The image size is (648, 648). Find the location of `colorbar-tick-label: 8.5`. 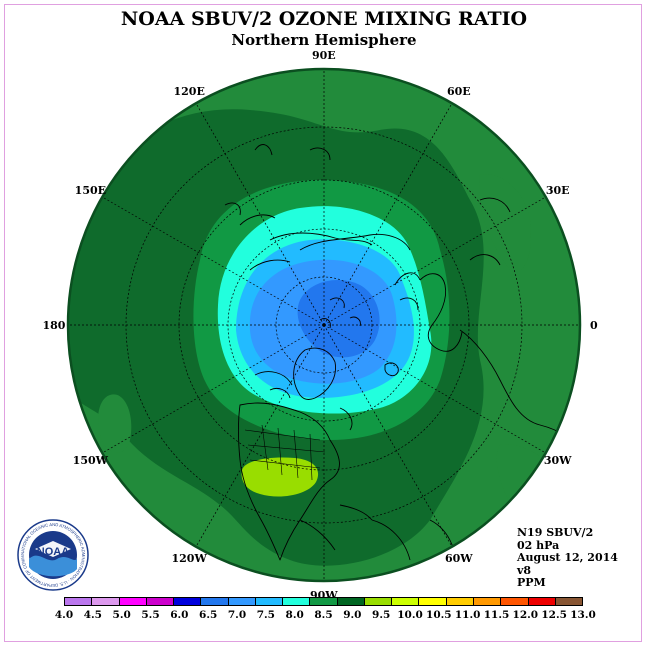

colorbar-tick-label: 8.5 is located at coordinates (323, 615).